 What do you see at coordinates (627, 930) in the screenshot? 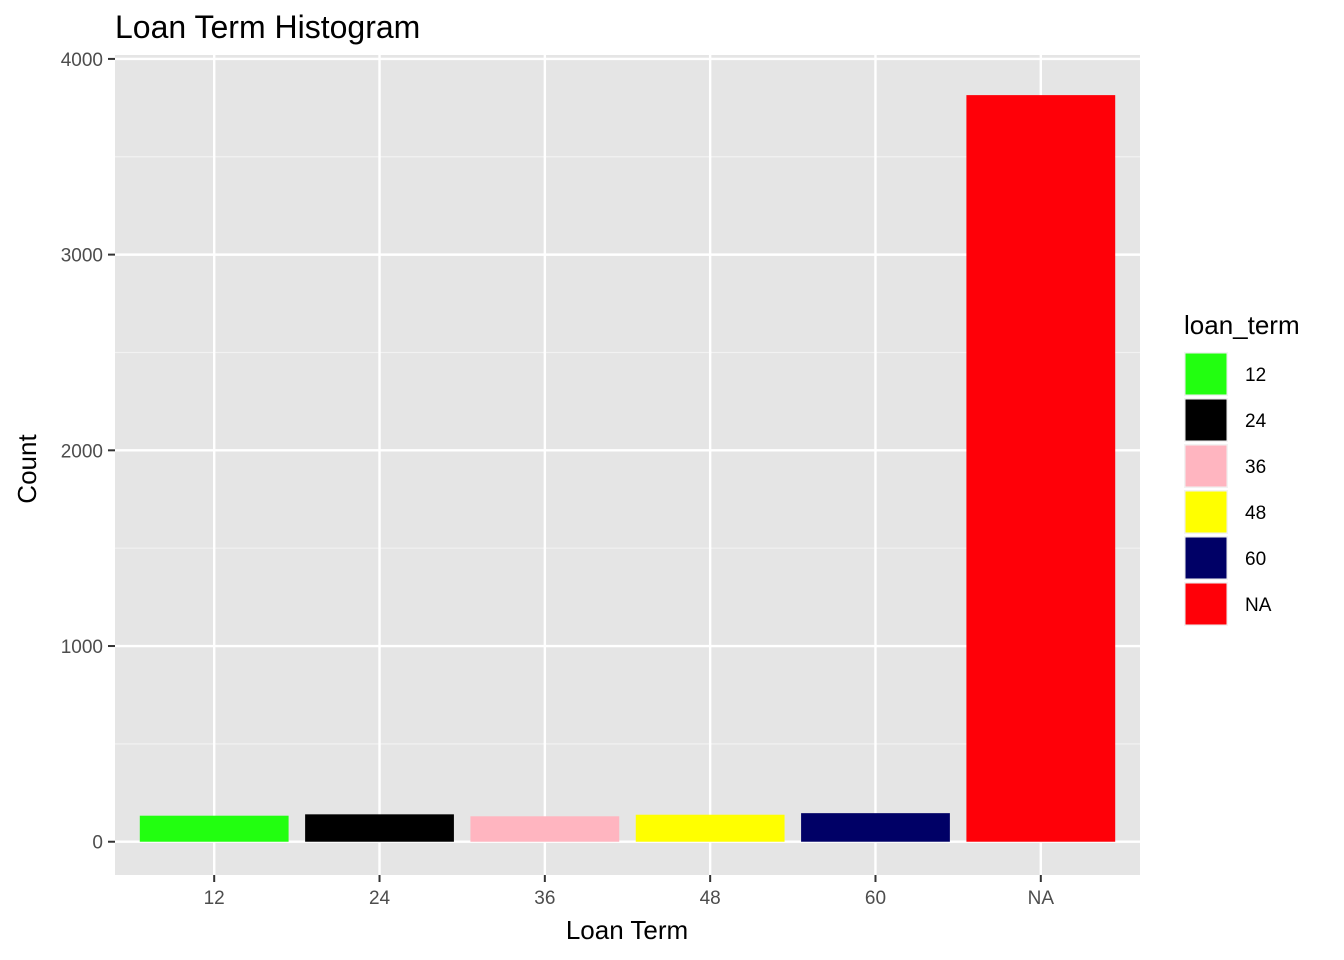
I see `x-axis-title: Loan Term` at bounding box center [627, 930].